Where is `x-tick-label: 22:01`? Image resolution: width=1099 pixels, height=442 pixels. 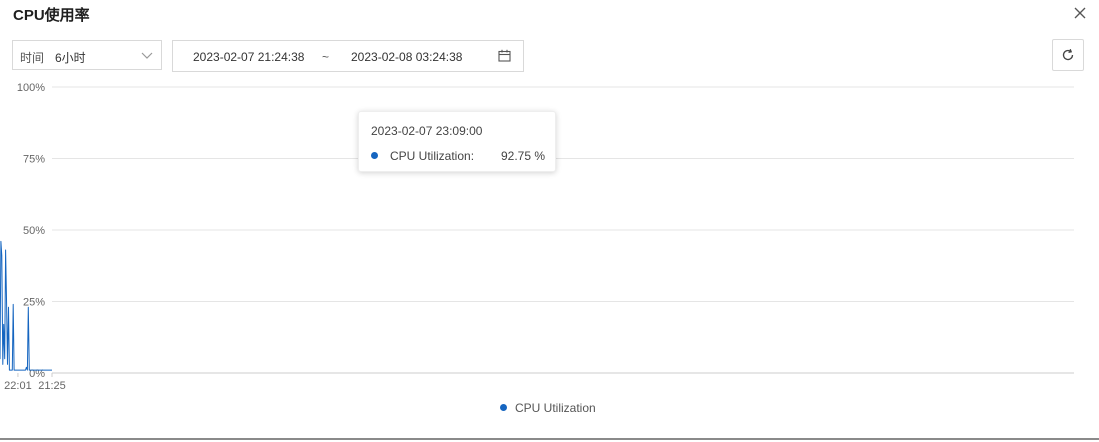
x-tick-label: 22:01 is located at coordinates (18, 386).